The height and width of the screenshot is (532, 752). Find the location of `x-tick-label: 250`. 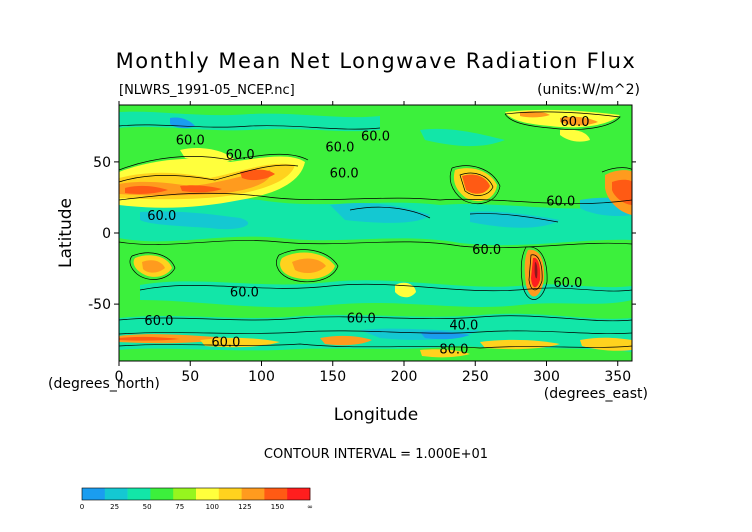

x-tick-label: 250 is located at coordinates (475, 377).